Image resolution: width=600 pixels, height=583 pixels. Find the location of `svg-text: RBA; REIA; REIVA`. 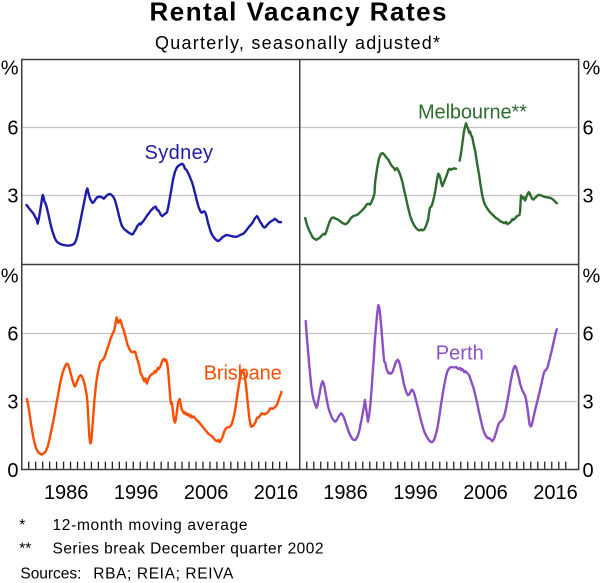

svg-text: RBA; REIA; REIVA is located at coordinates (163, 574).